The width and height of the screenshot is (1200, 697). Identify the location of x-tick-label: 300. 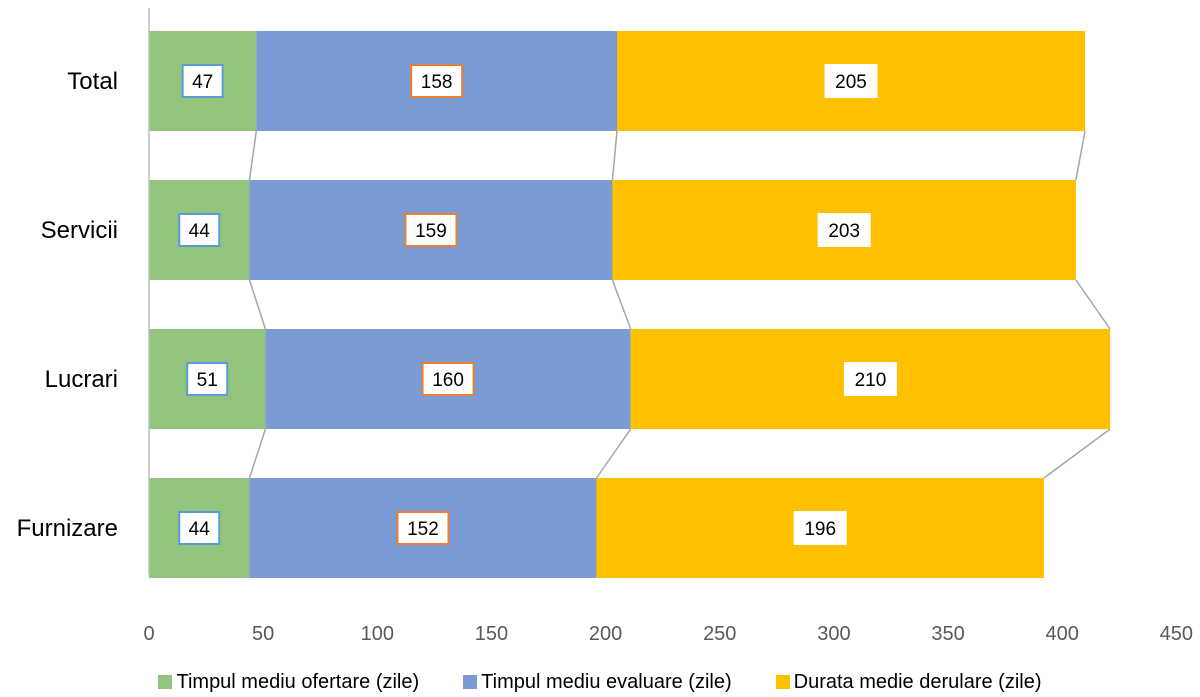
(833, 634).